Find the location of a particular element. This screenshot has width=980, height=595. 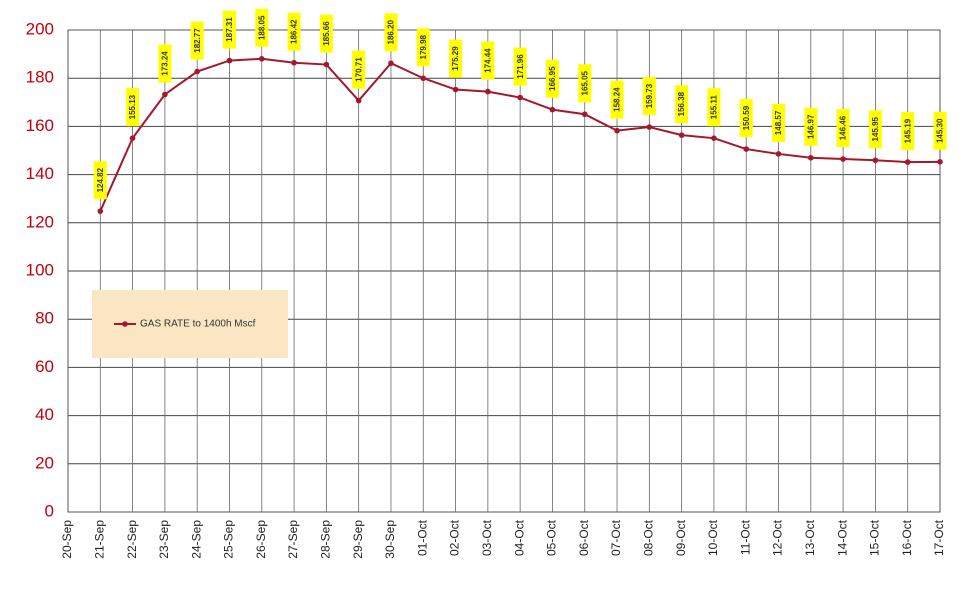

data-label: 165.05 is located at coordinates (585, 83).